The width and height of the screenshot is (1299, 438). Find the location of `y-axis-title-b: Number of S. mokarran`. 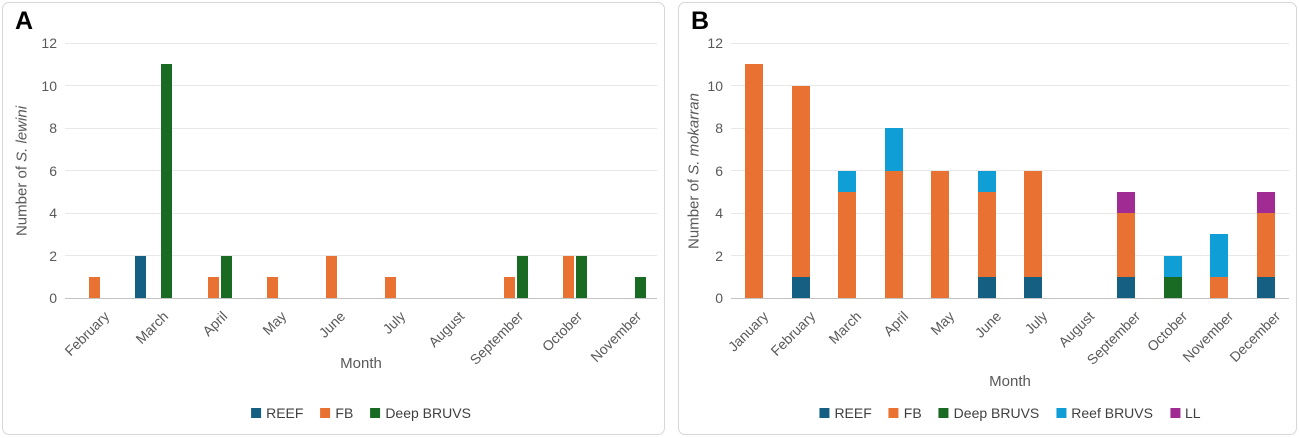

y-axis-title-b: Number of S. mokarran is located at coordinates (694, 171).